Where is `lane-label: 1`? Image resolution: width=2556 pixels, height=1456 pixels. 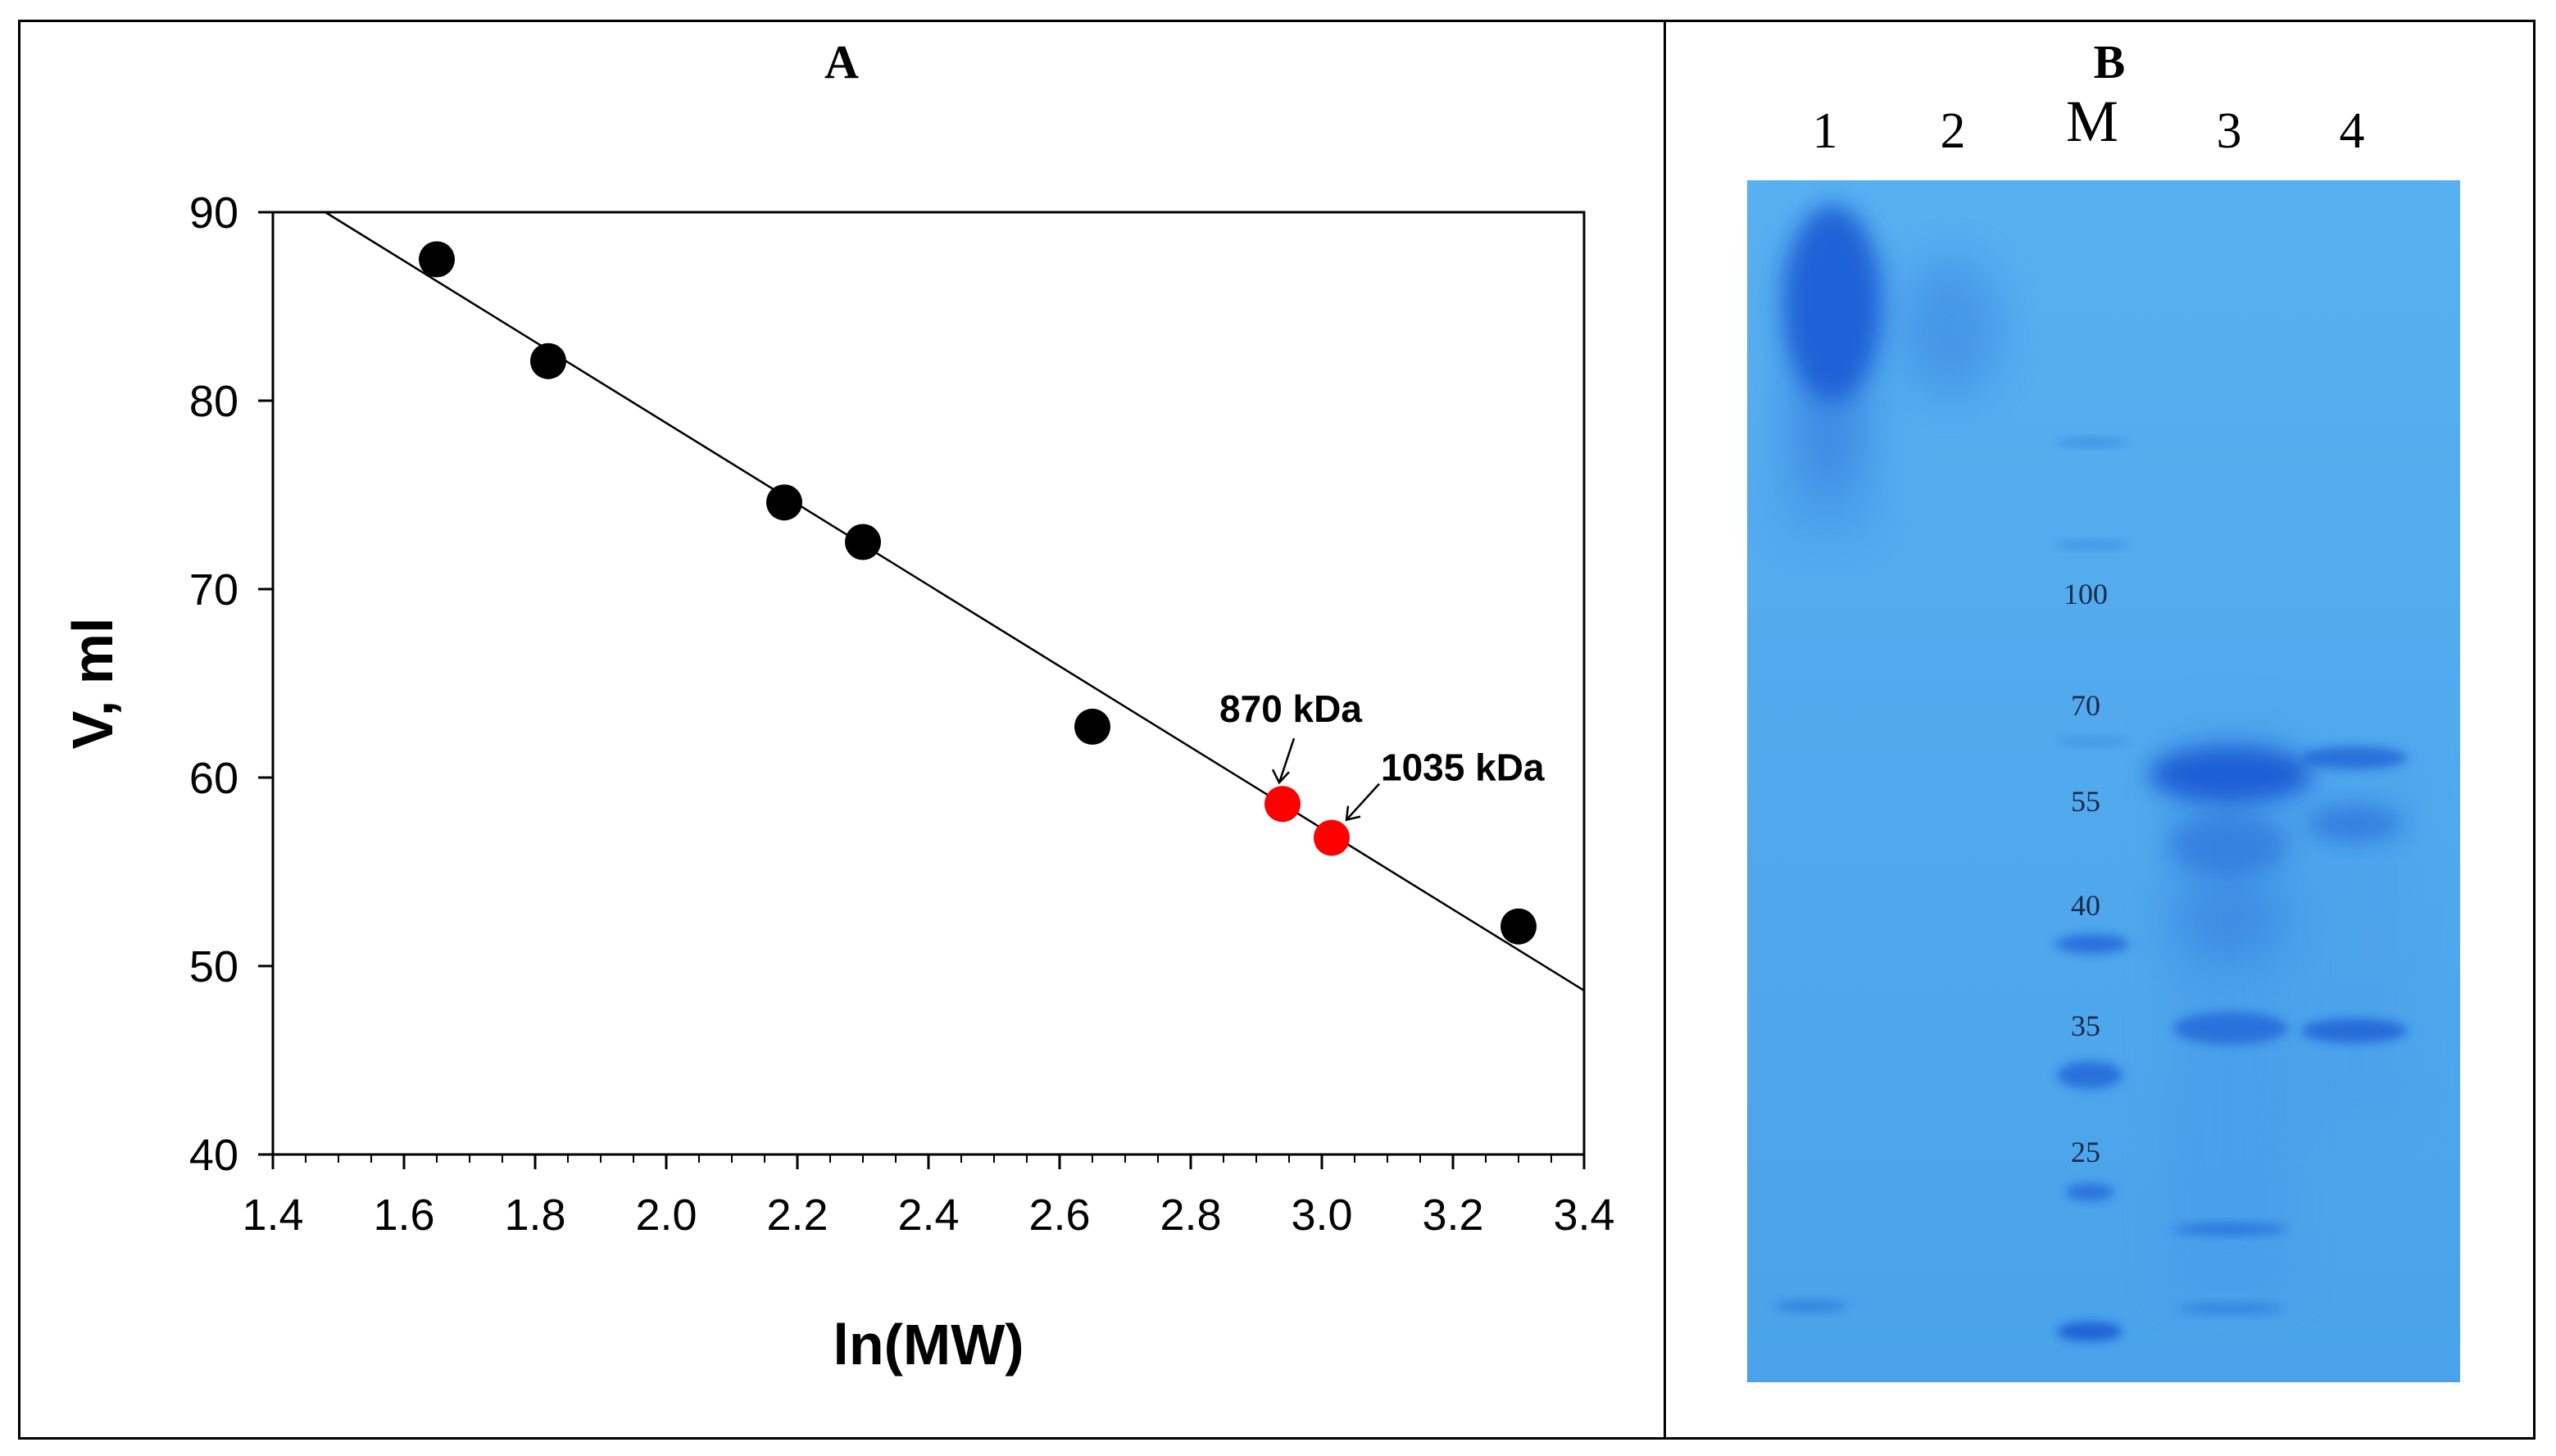
lane-label: 1 is located at coordinates (1826, 131).